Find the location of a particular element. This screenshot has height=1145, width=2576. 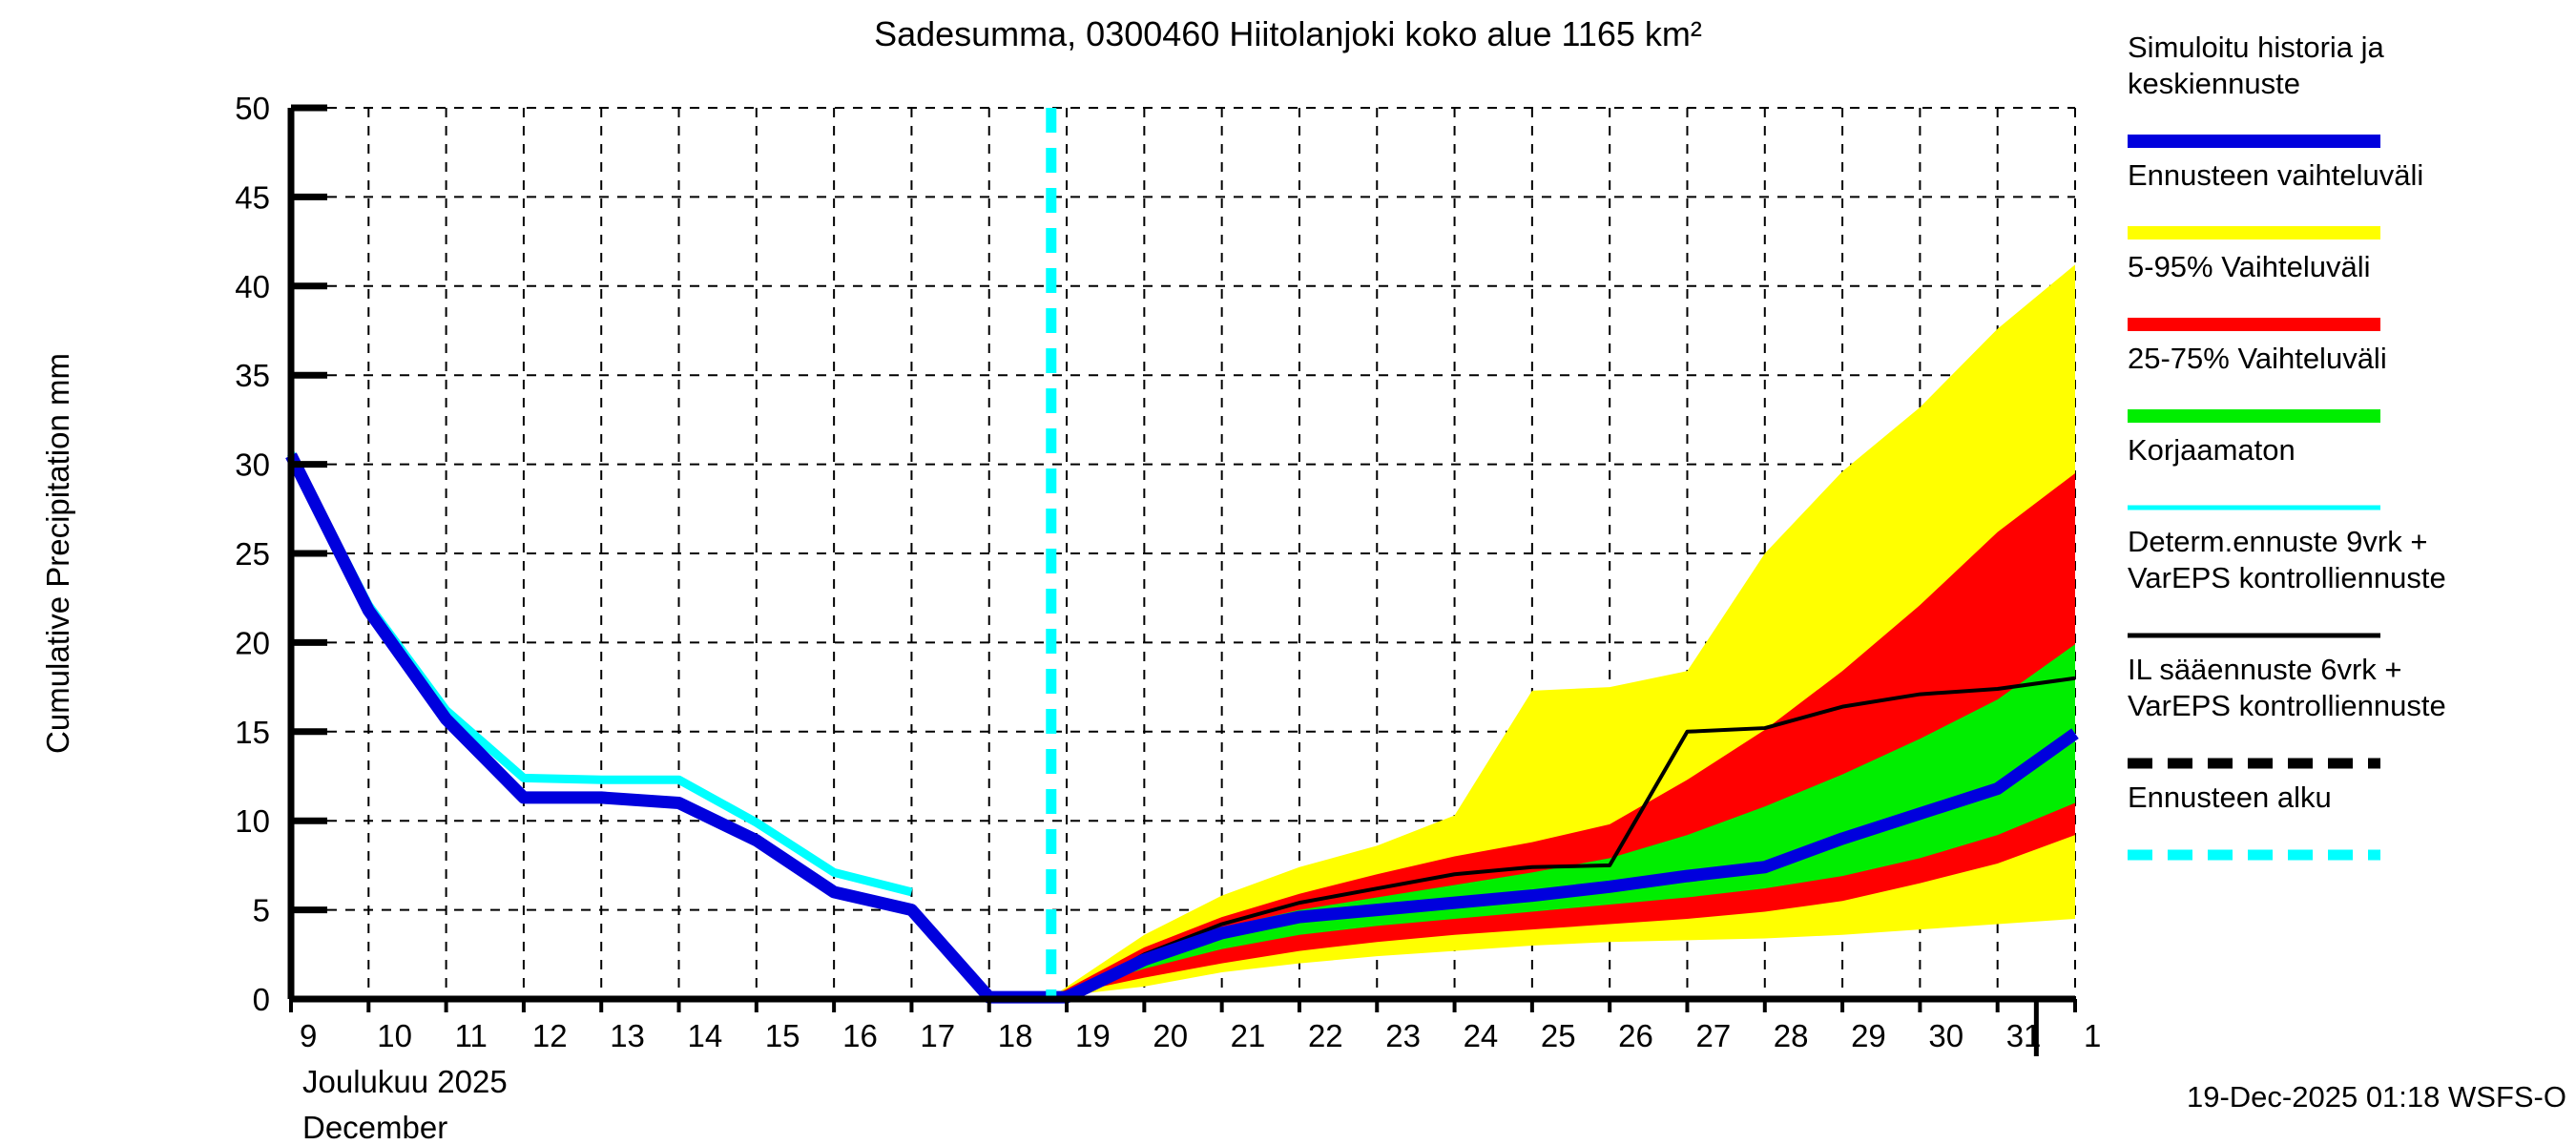

x-tick-label: 31 is located at coordinates (2024, 1035).